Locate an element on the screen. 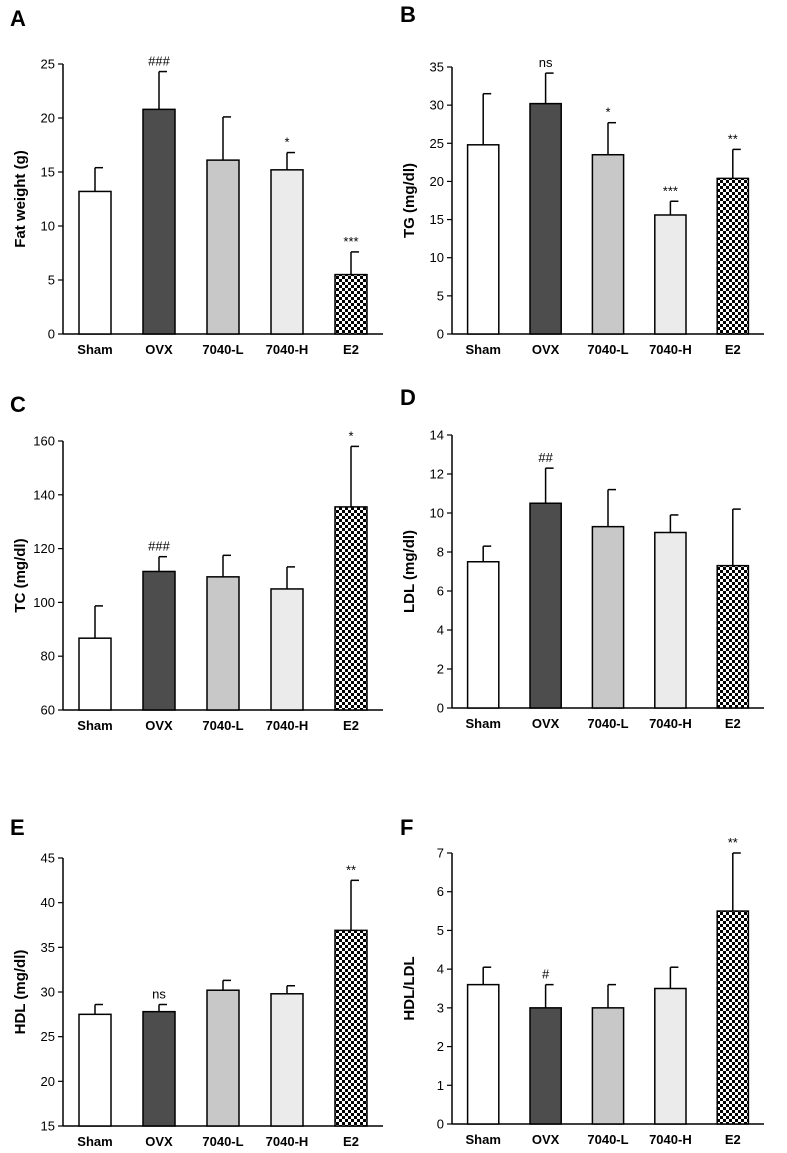 The width and height of the screenshot is (787, 1153). significance-label: # is located at coordinates (546, 974).